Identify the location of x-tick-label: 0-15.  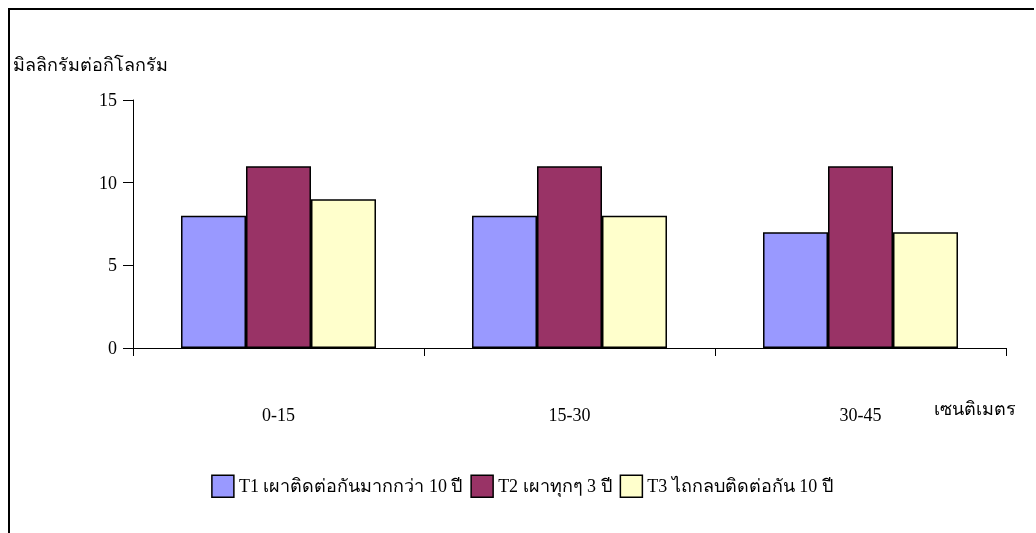
(278, 415).